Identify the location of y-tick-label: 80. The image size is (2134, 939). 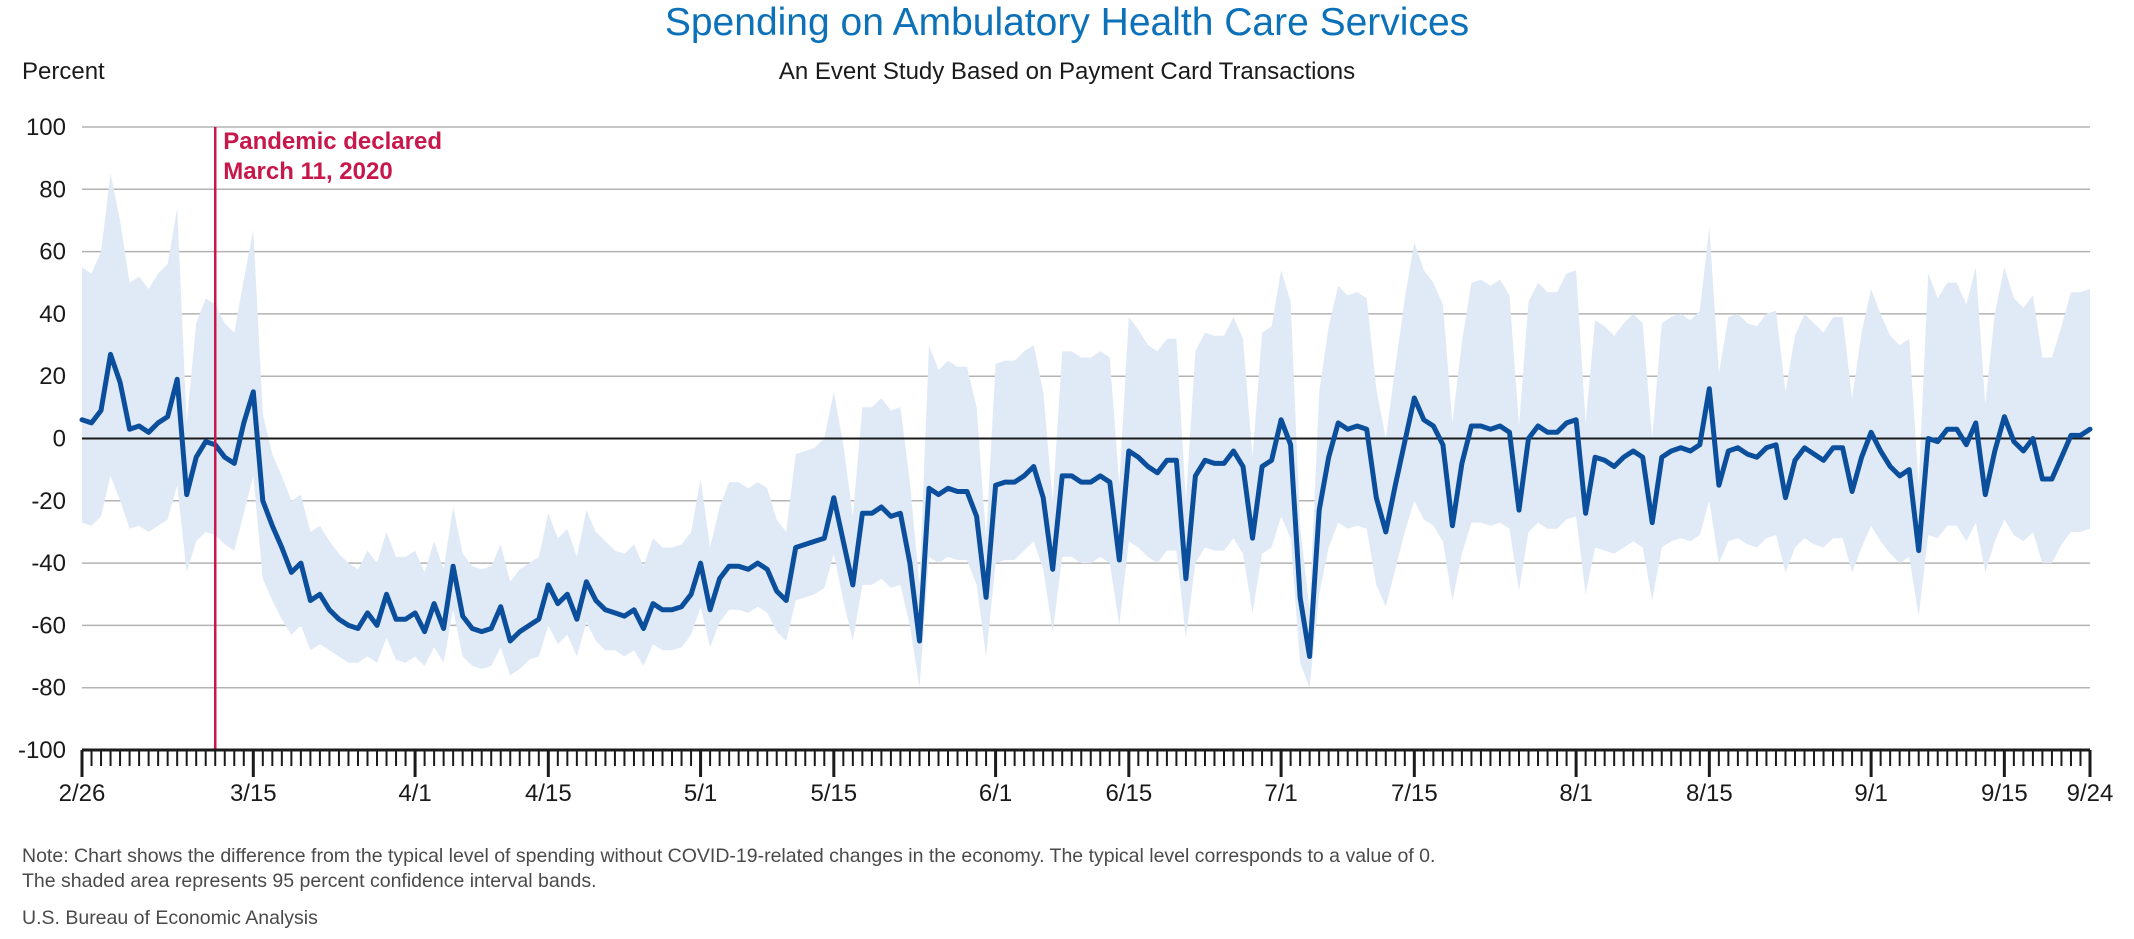
(52, 189).